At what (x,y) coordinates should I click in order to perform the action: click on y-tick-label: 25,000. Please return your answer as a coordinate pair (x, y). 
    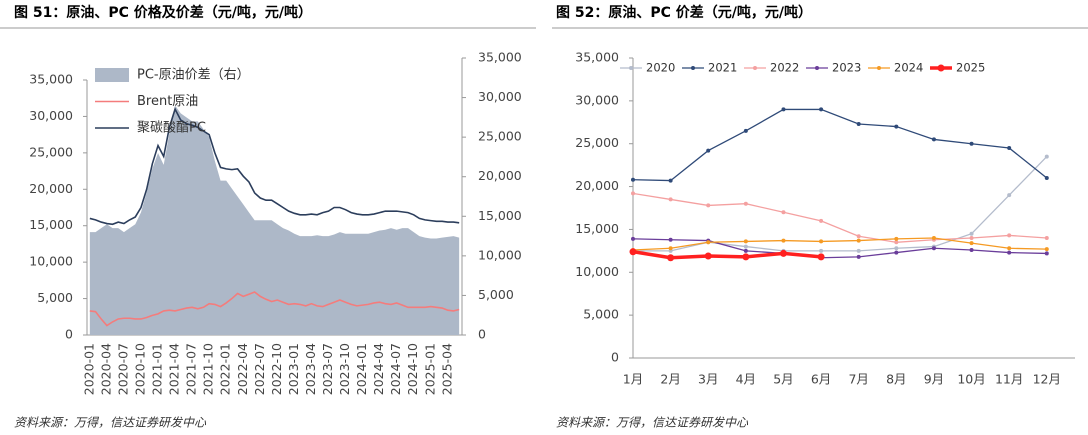
    Looking at the image, I should click on (597, 142).